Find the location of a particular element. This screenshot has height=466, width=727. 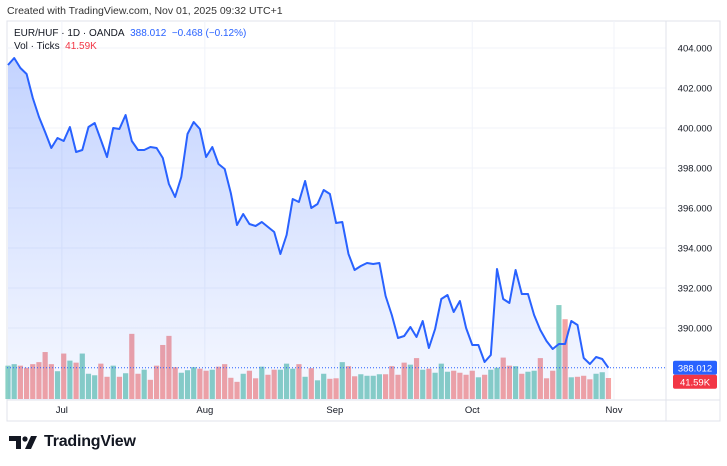

price-tick-label: 398.000 is located at coordinates (695, 169).